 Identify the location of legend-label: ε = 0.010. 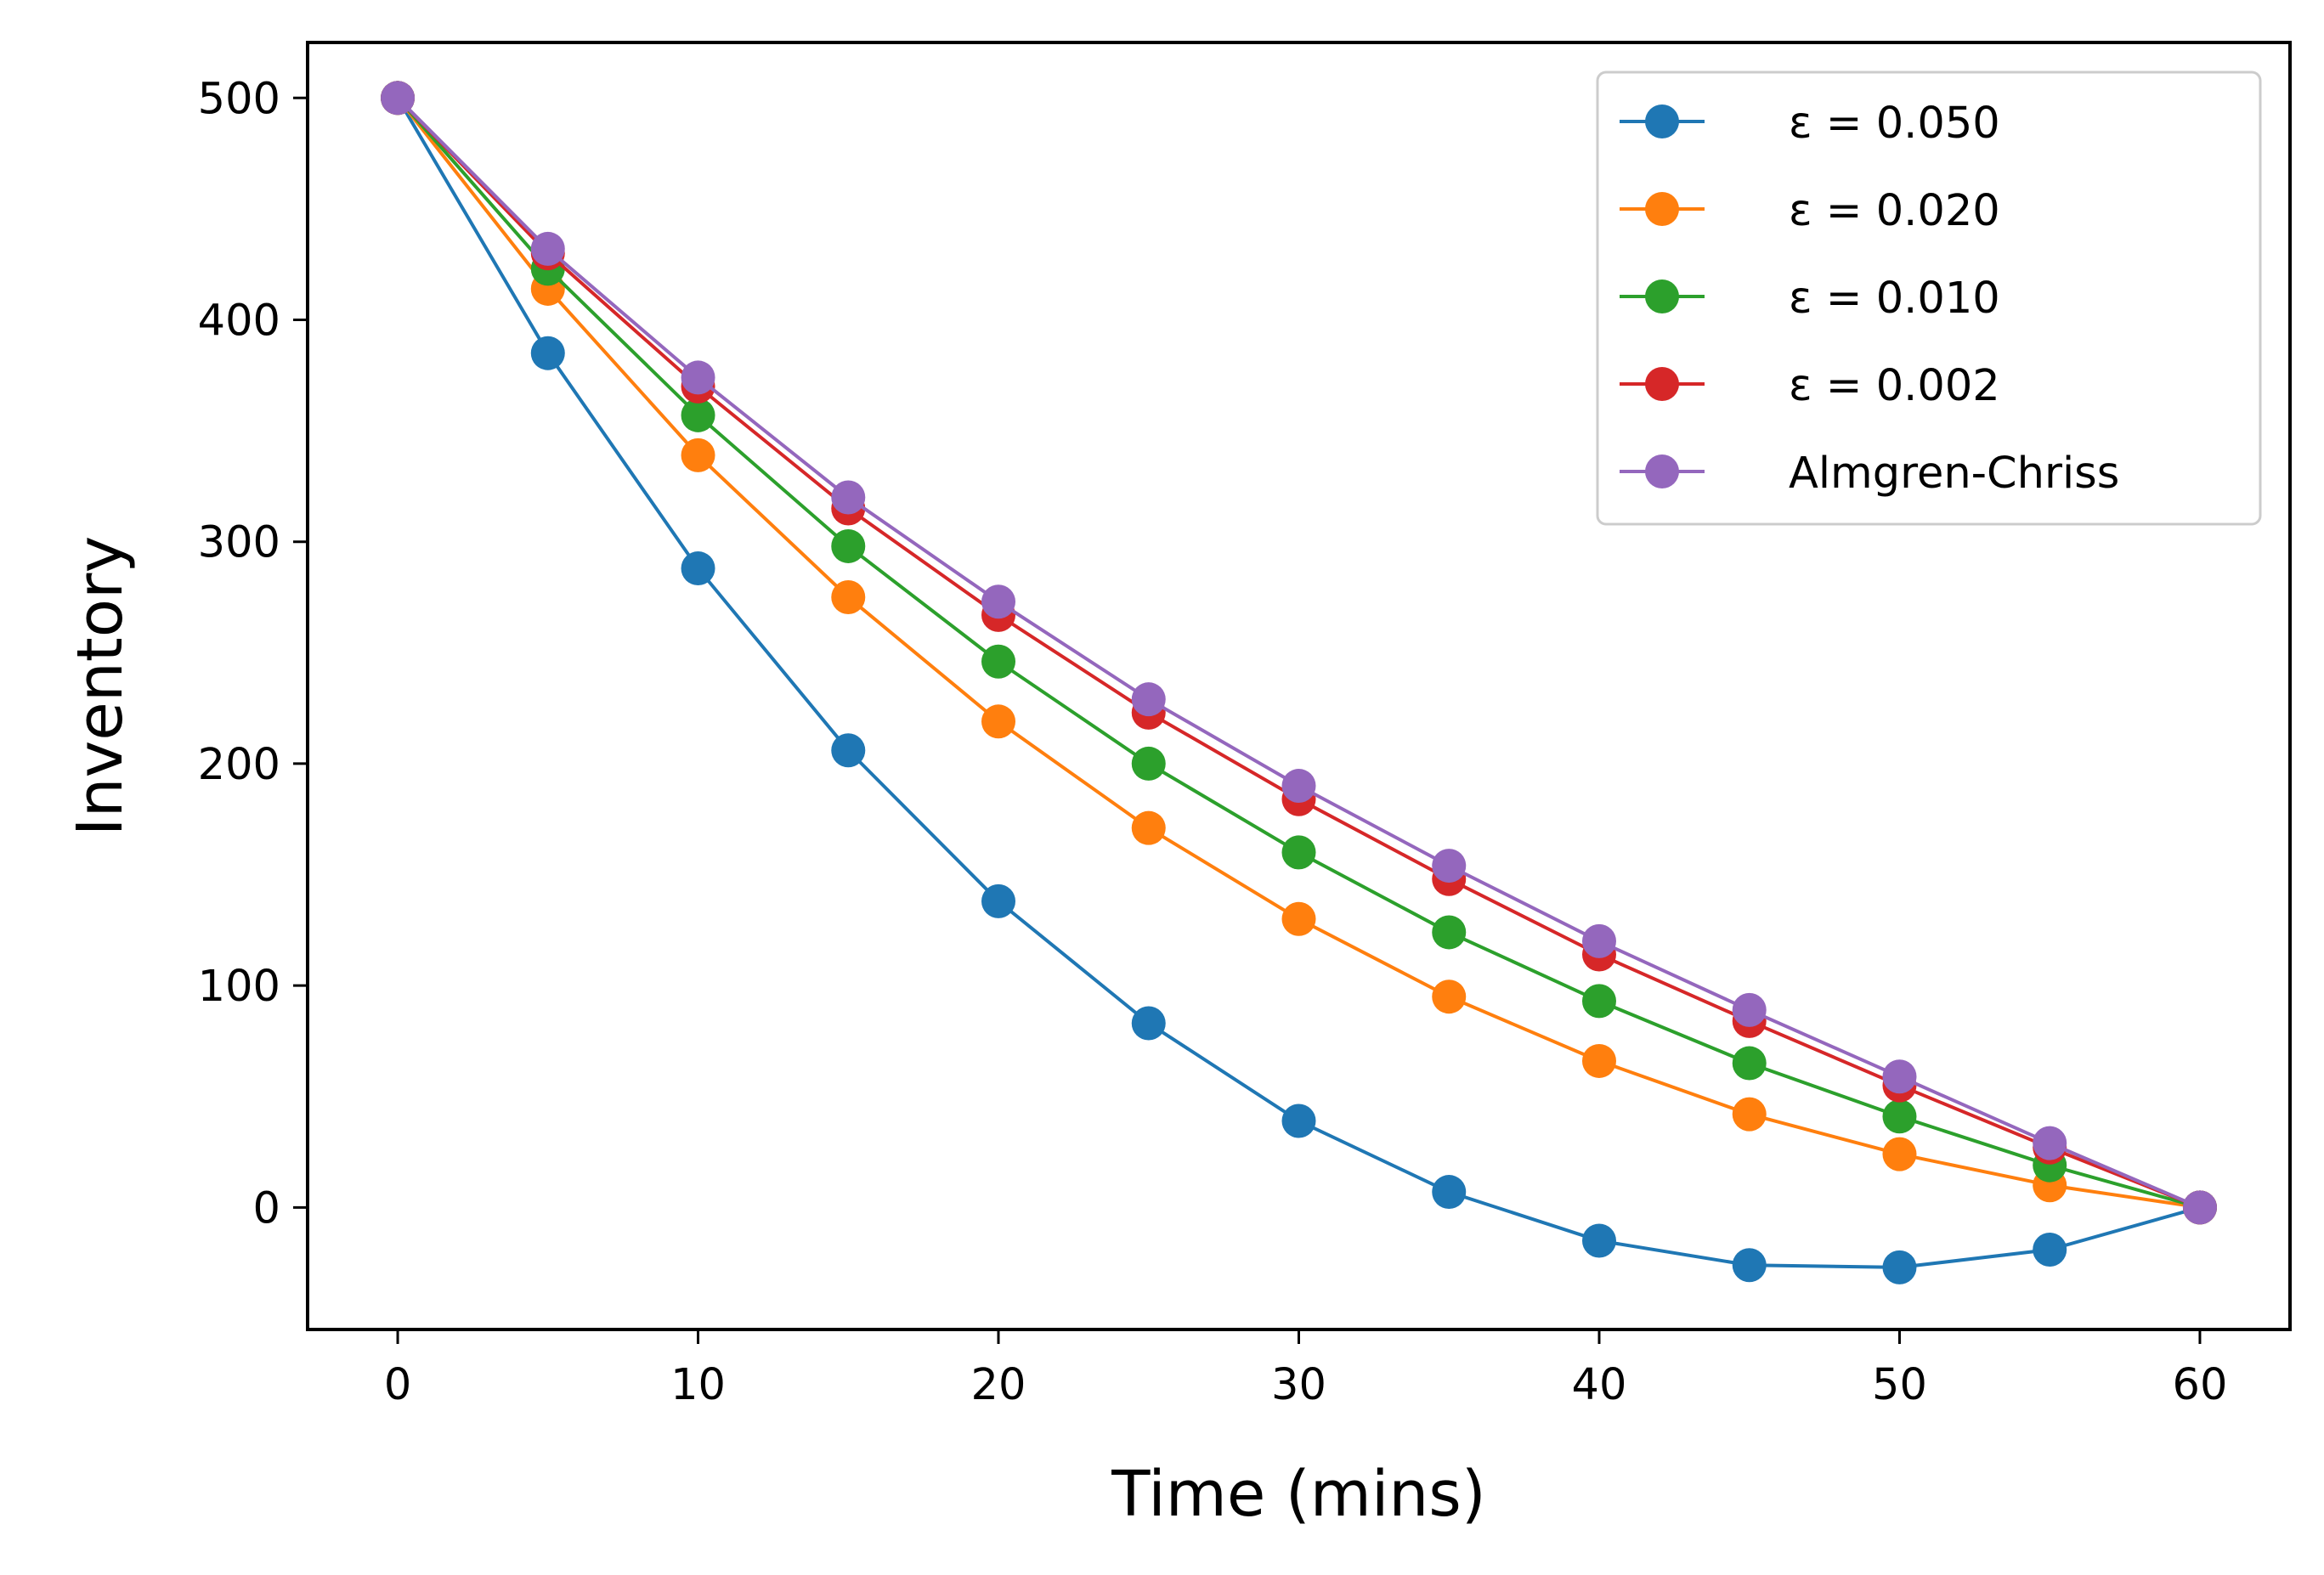
(1894, 299).